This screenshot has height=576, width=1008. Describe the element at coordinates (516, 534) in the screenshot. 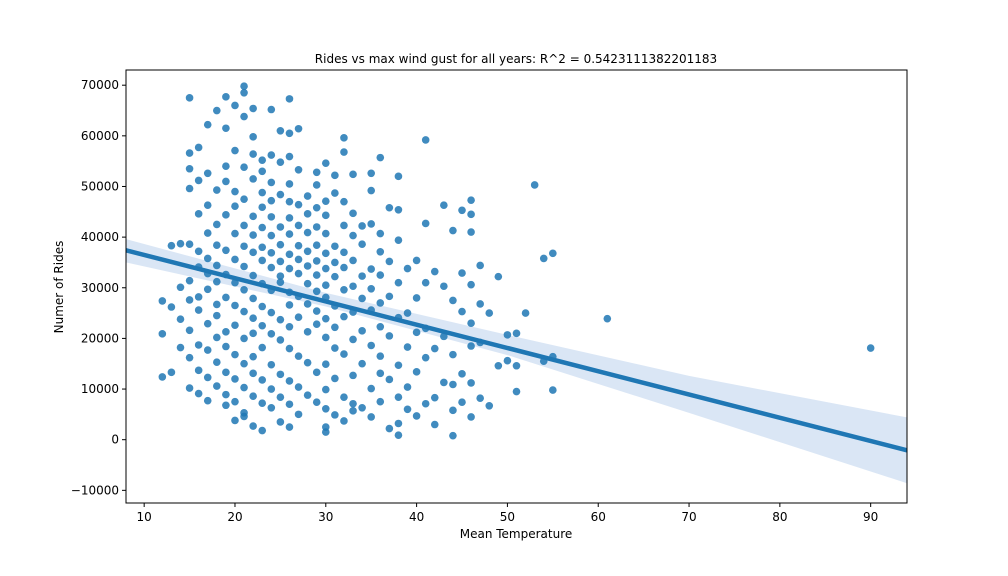

I see `x-axis-label: Mean Temperature` at that location.